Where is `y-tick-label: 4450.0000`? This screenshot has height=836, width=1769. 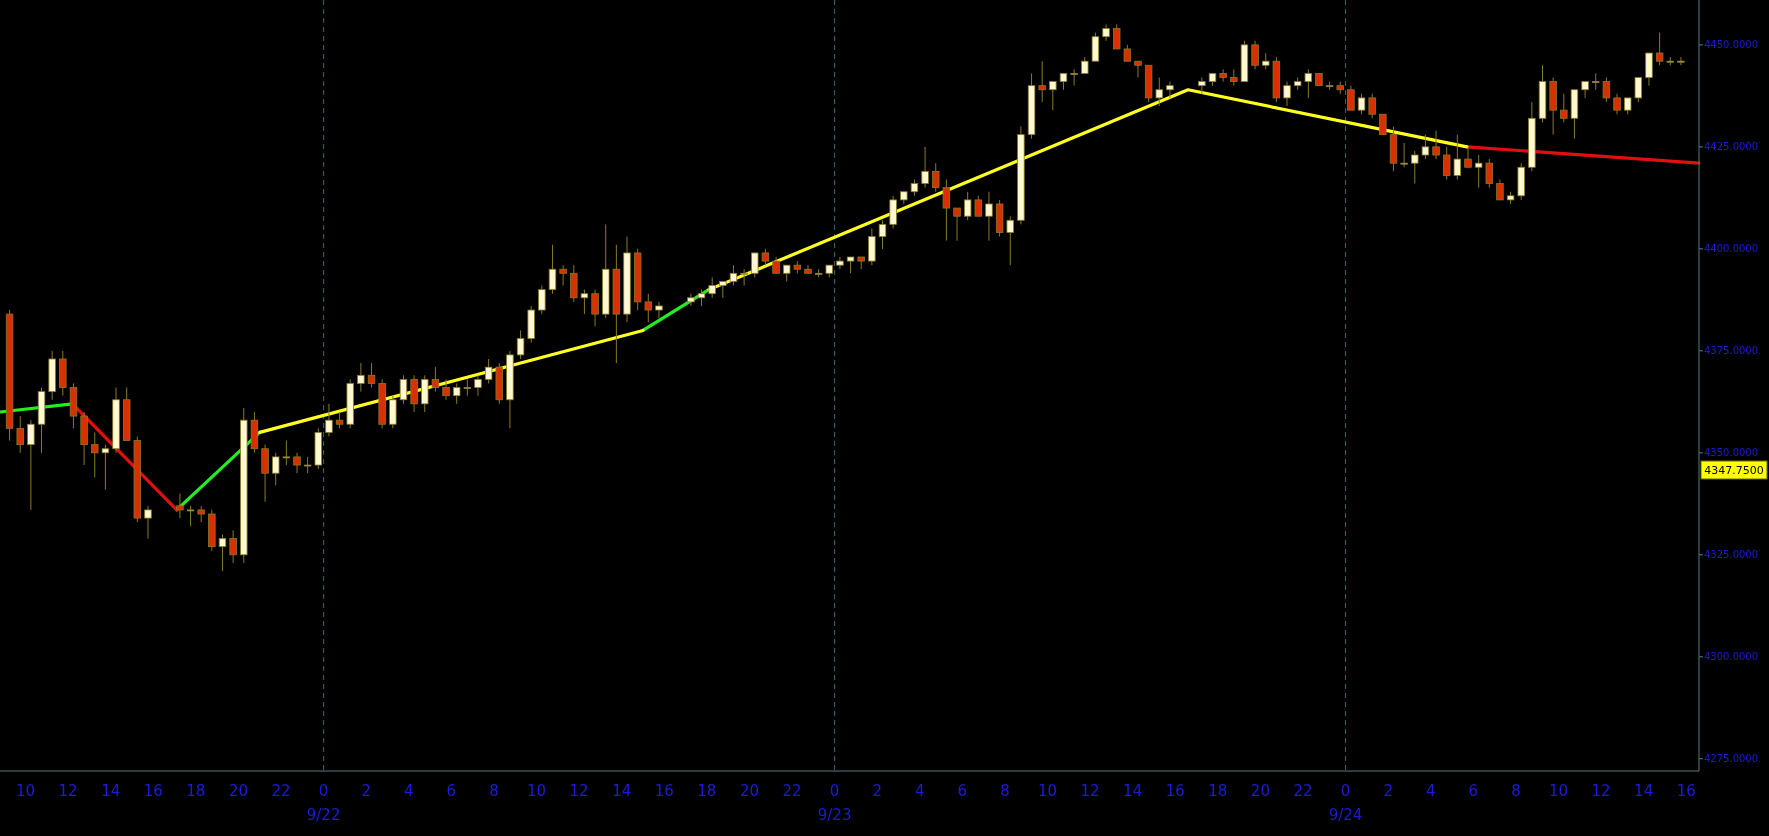
y-tick-label: 4450.0000 is located at coordinates (1731, 45).